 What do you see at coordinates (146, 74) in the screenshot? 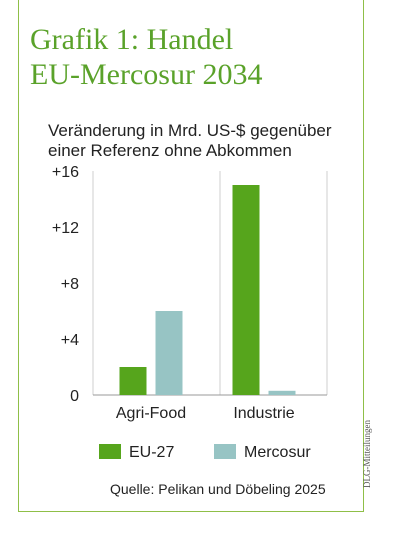
I see `title-line-2: EU-Mercosur 2034` at bounding box center [146, 74].